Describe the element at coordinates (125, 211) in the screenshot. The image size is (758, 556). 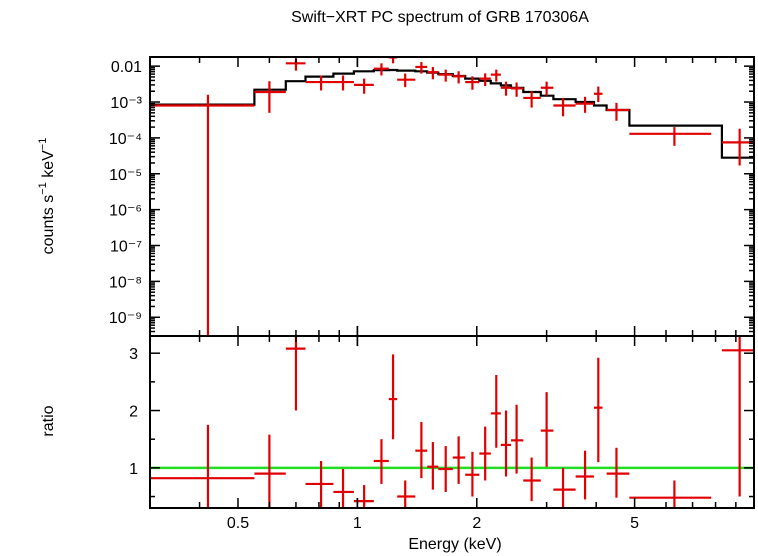
I see `spectrum-y-tick-label: 10⁻⁶` at that location.